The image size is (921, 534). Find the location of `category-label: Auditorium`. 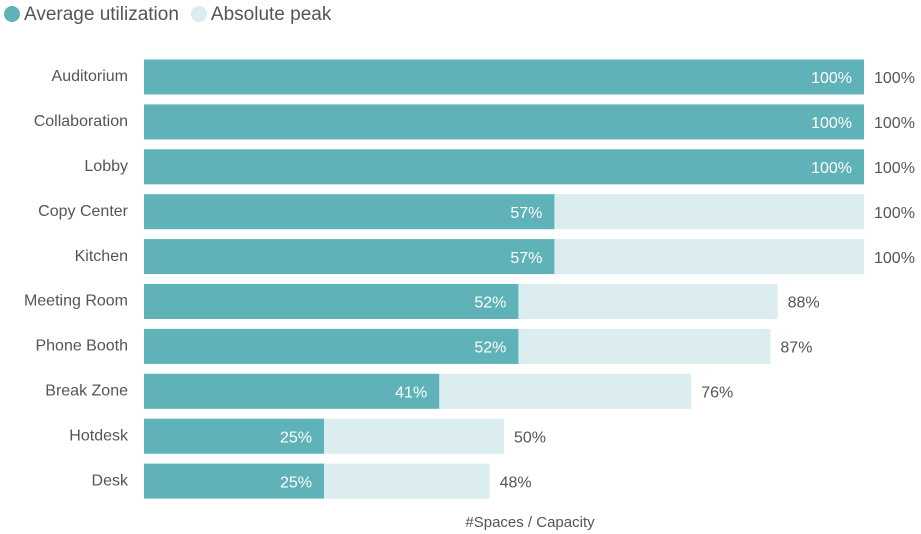

category-label: Auditorium is located at coordinates (90, 76).